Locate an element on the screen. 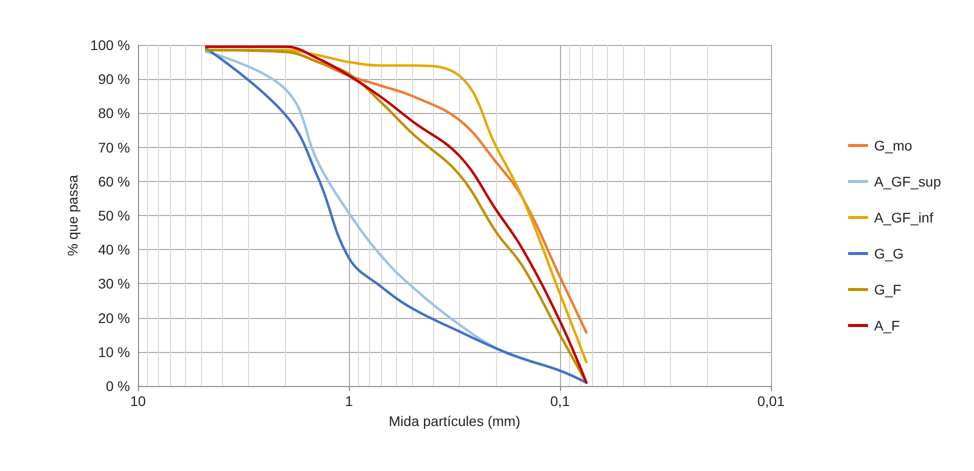 This screenshot has width=974, height=471. x-tick-label: 1 is located at coordinates (349, 401).